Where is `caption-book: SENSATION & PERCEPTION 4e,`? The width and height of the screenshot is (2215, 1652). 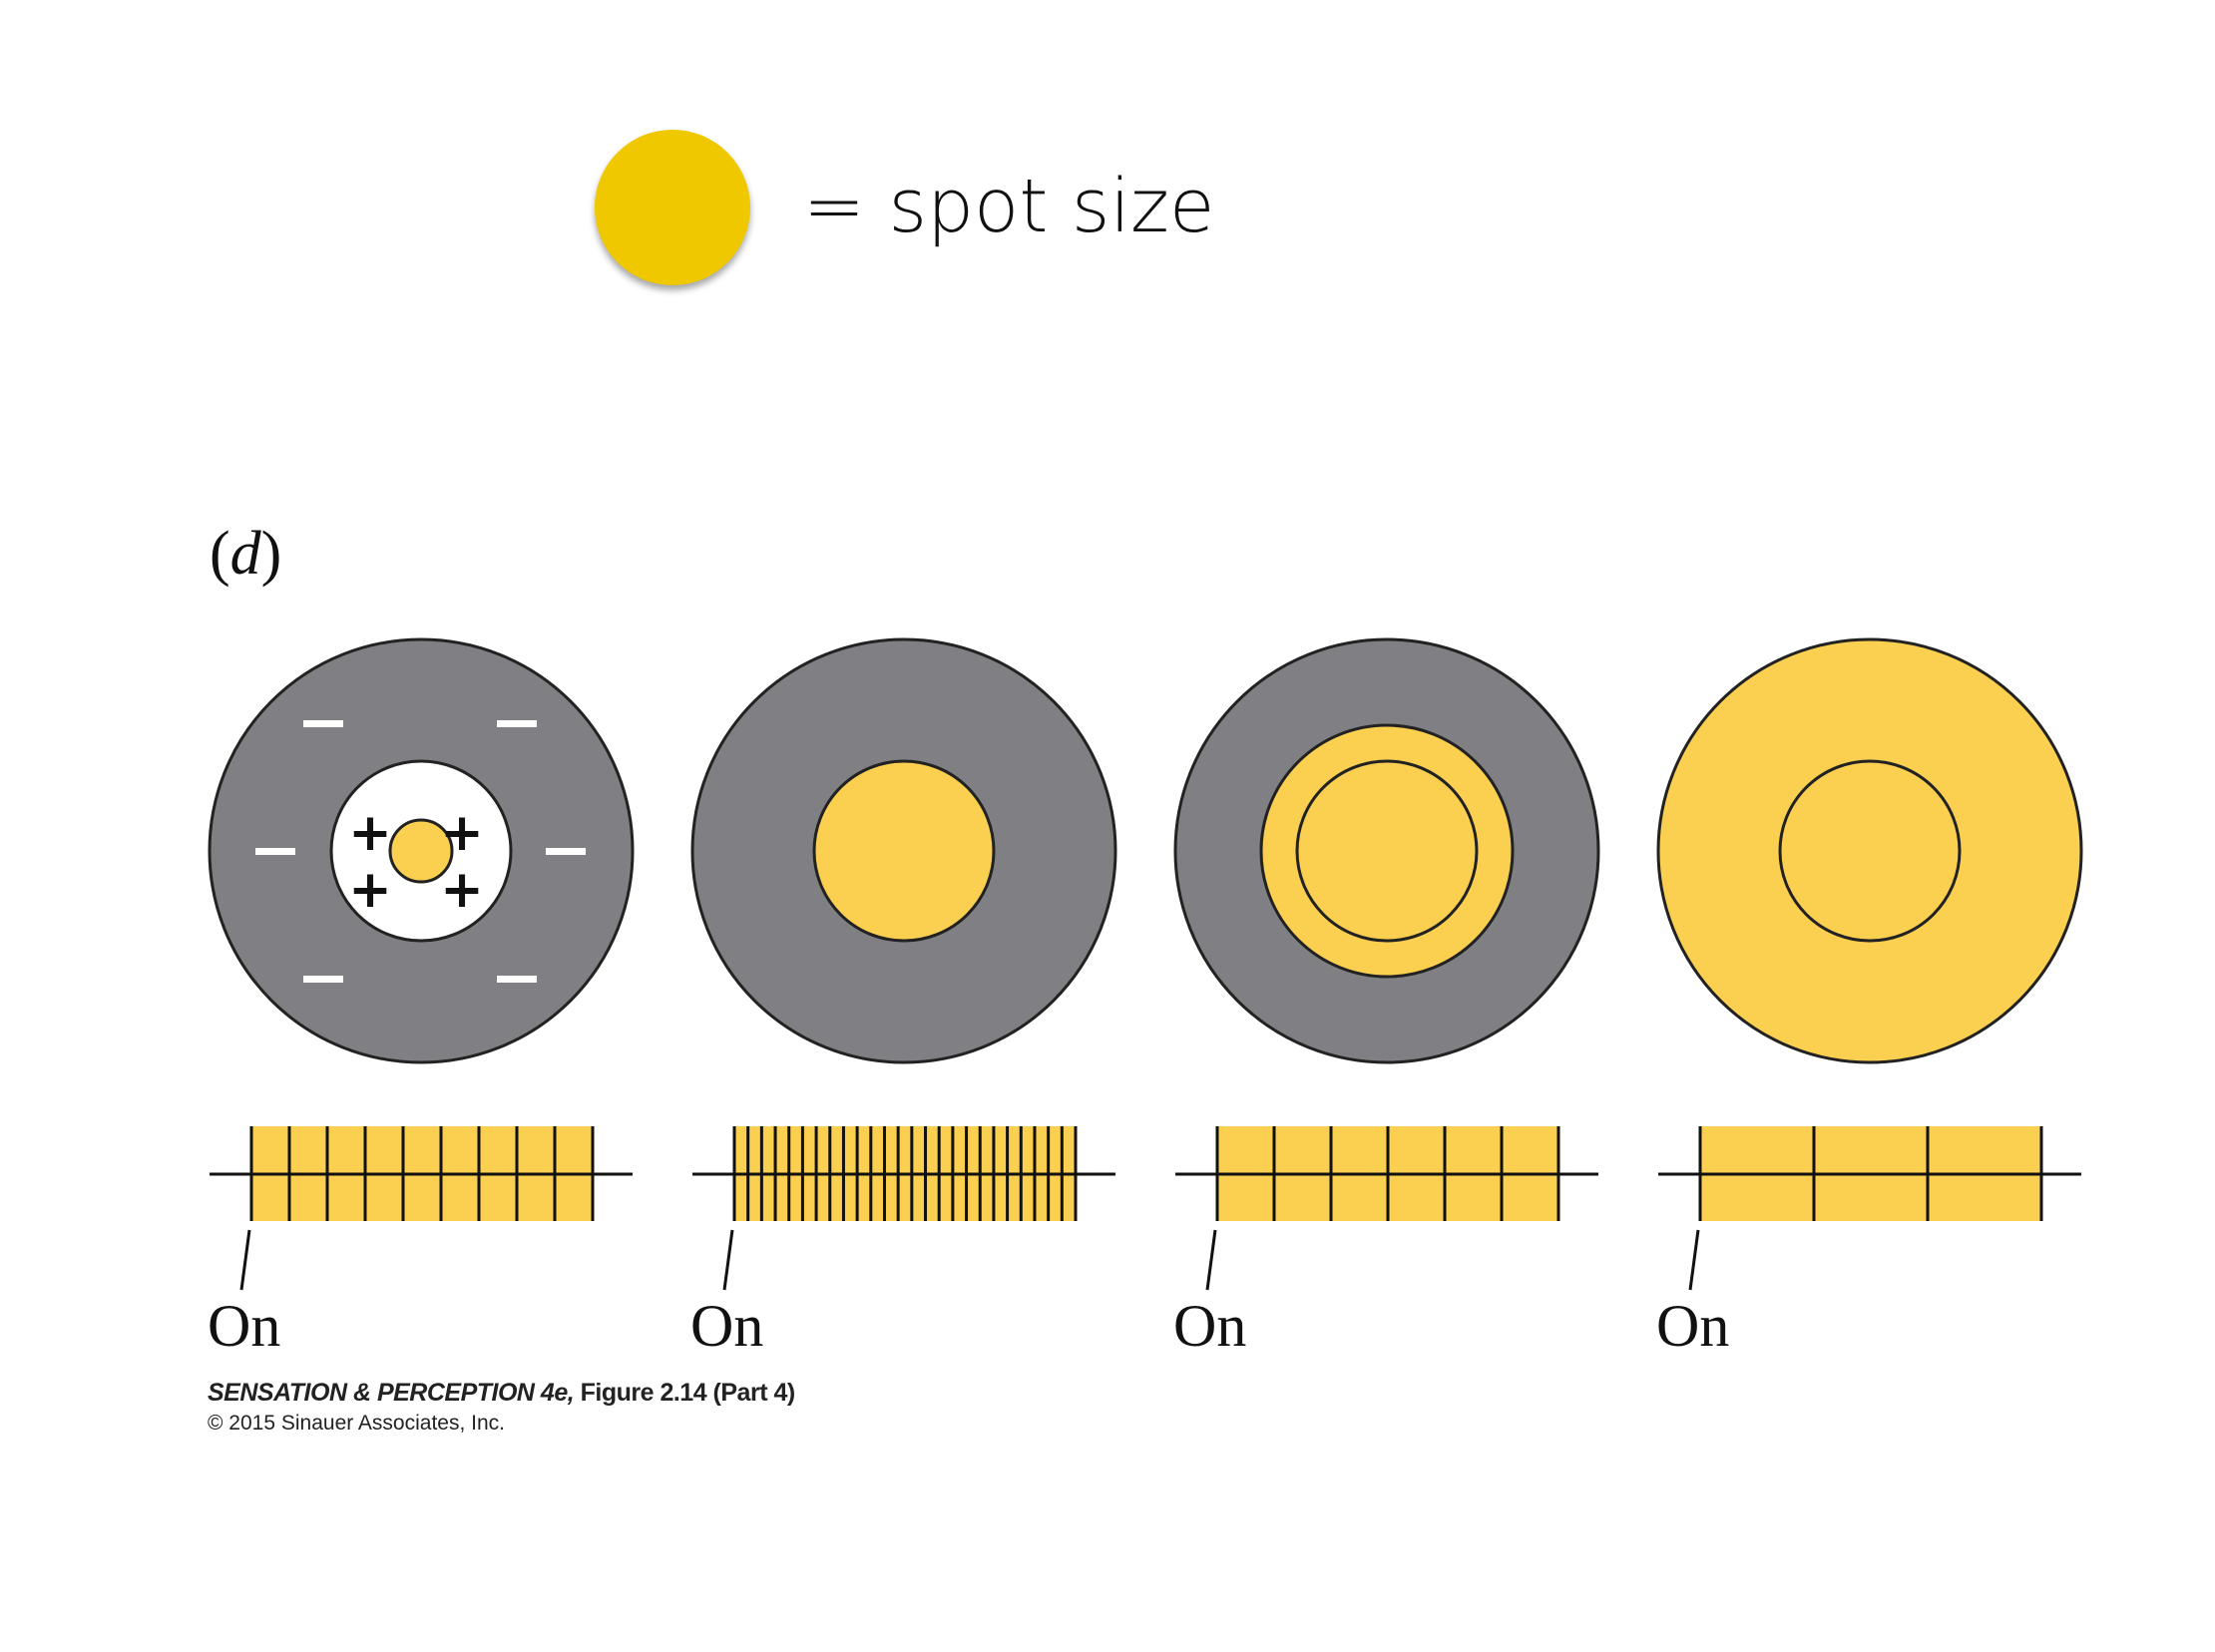 caption-book: SENSATION & PERCEPTION 4e, is located at coordinates (391, 1393).